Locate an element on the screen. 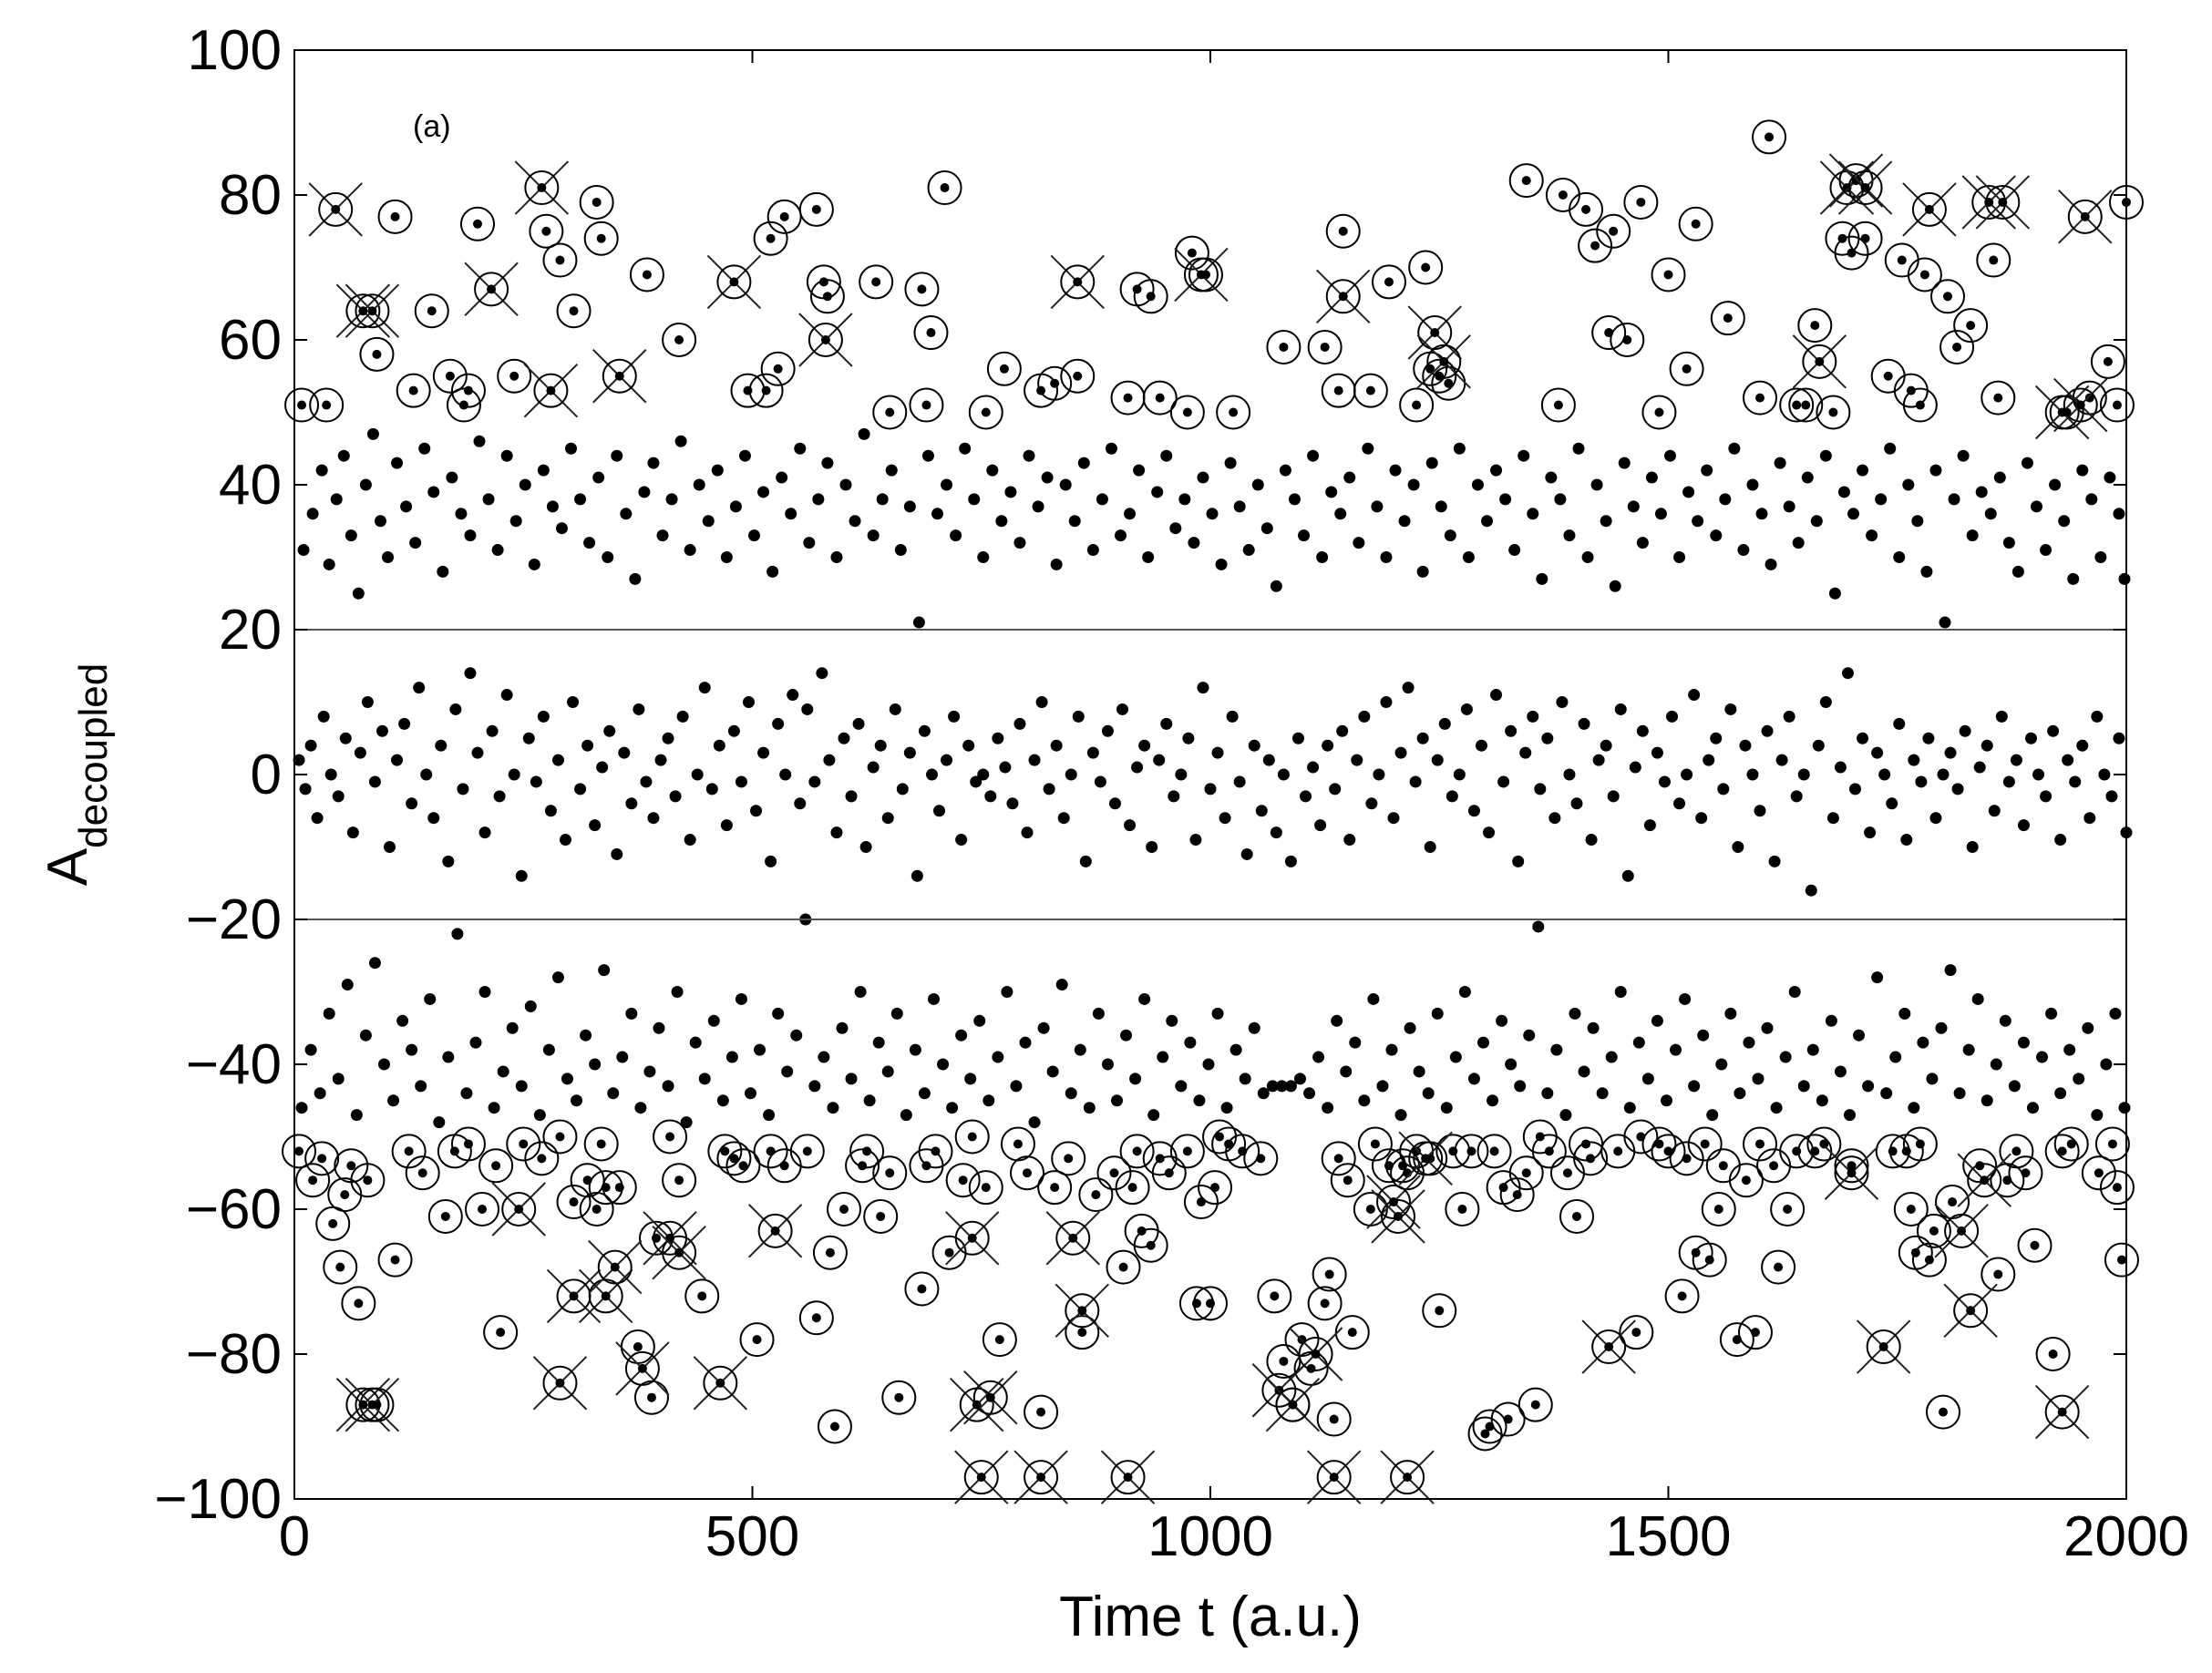 The image size is (2212, 1673). y-tick-label: 60 is located at coordinates (250, 340).